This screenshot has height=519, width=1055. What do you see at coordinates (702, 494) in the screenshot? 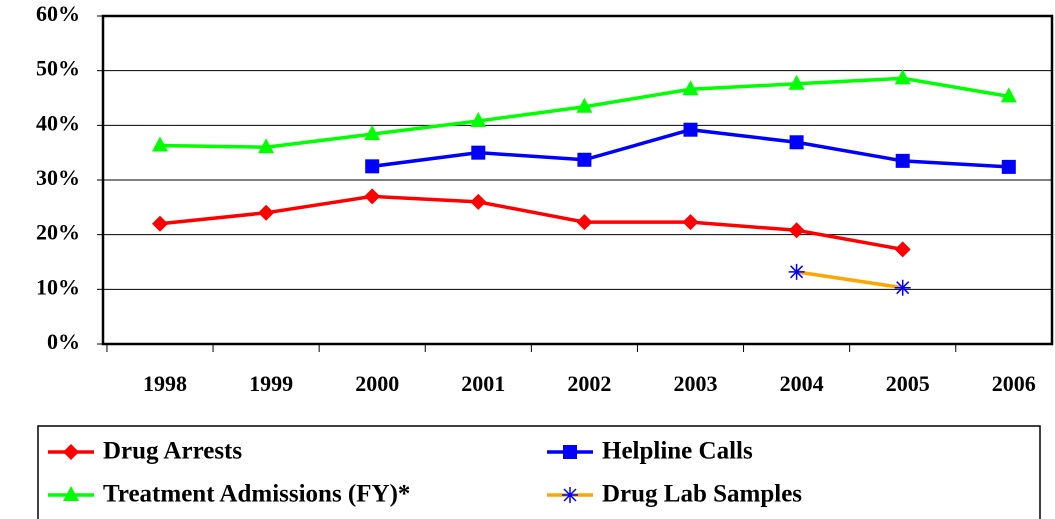
I see `legend-label: Drug Lab Samples` at bounding box center [702, 494].